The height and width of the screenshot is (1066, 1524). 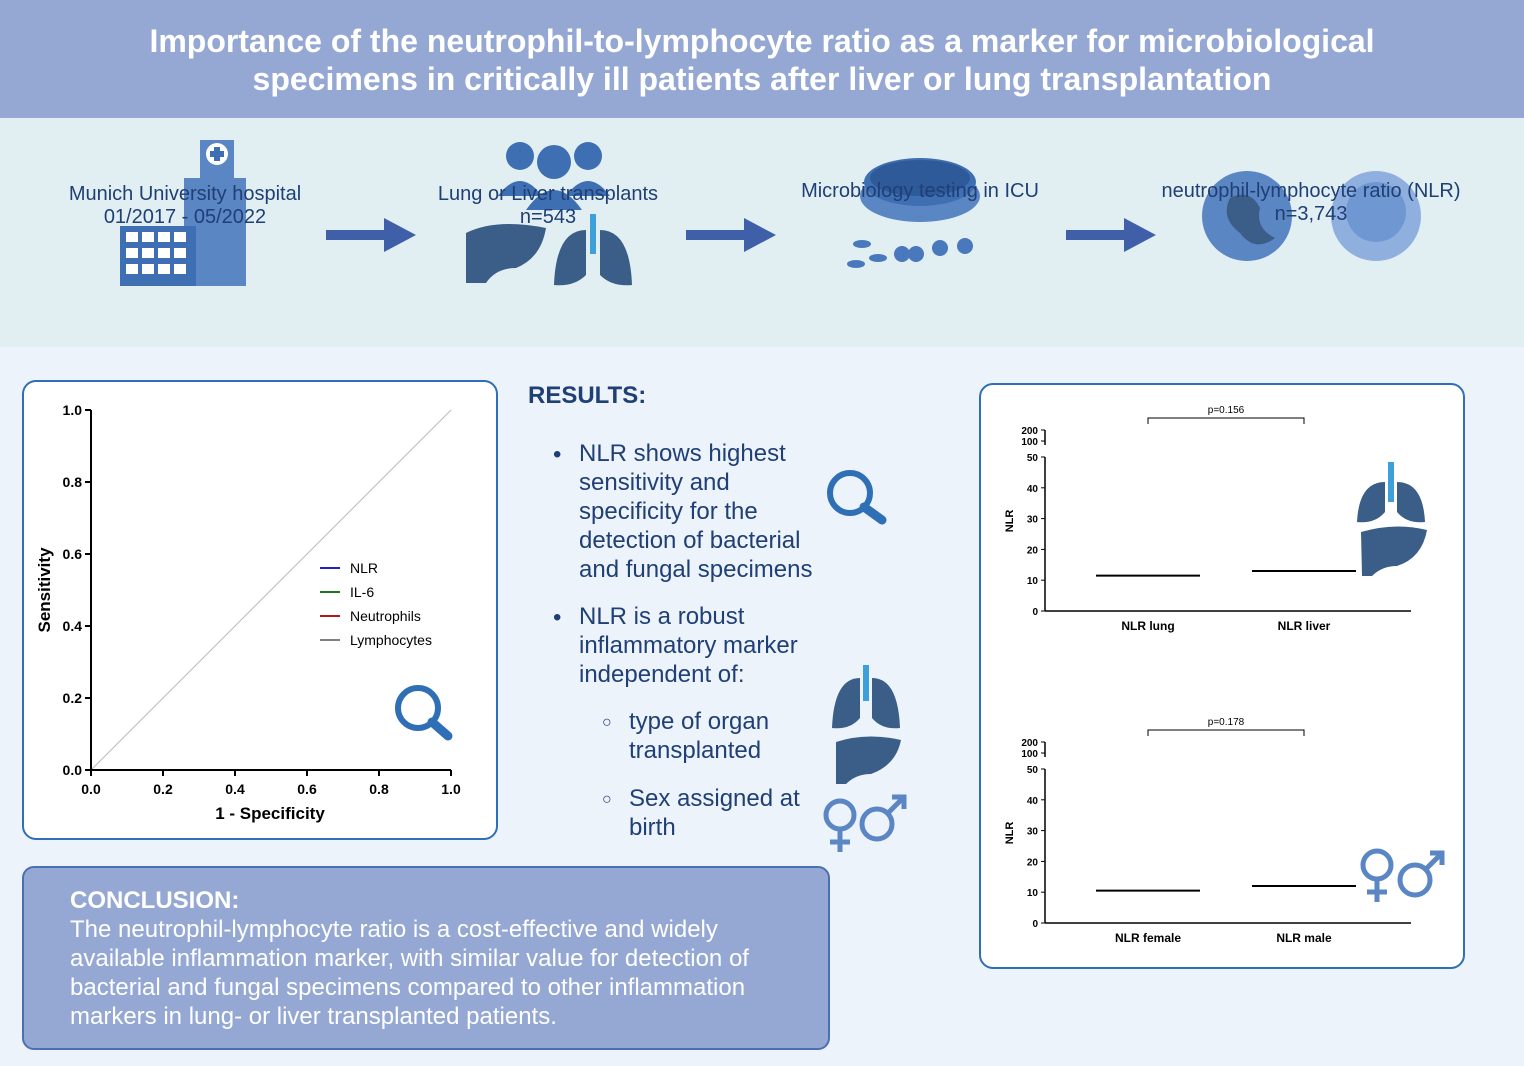 I want to click on step-label: Microbiology testing in ICU, so click(x=920, y=191).